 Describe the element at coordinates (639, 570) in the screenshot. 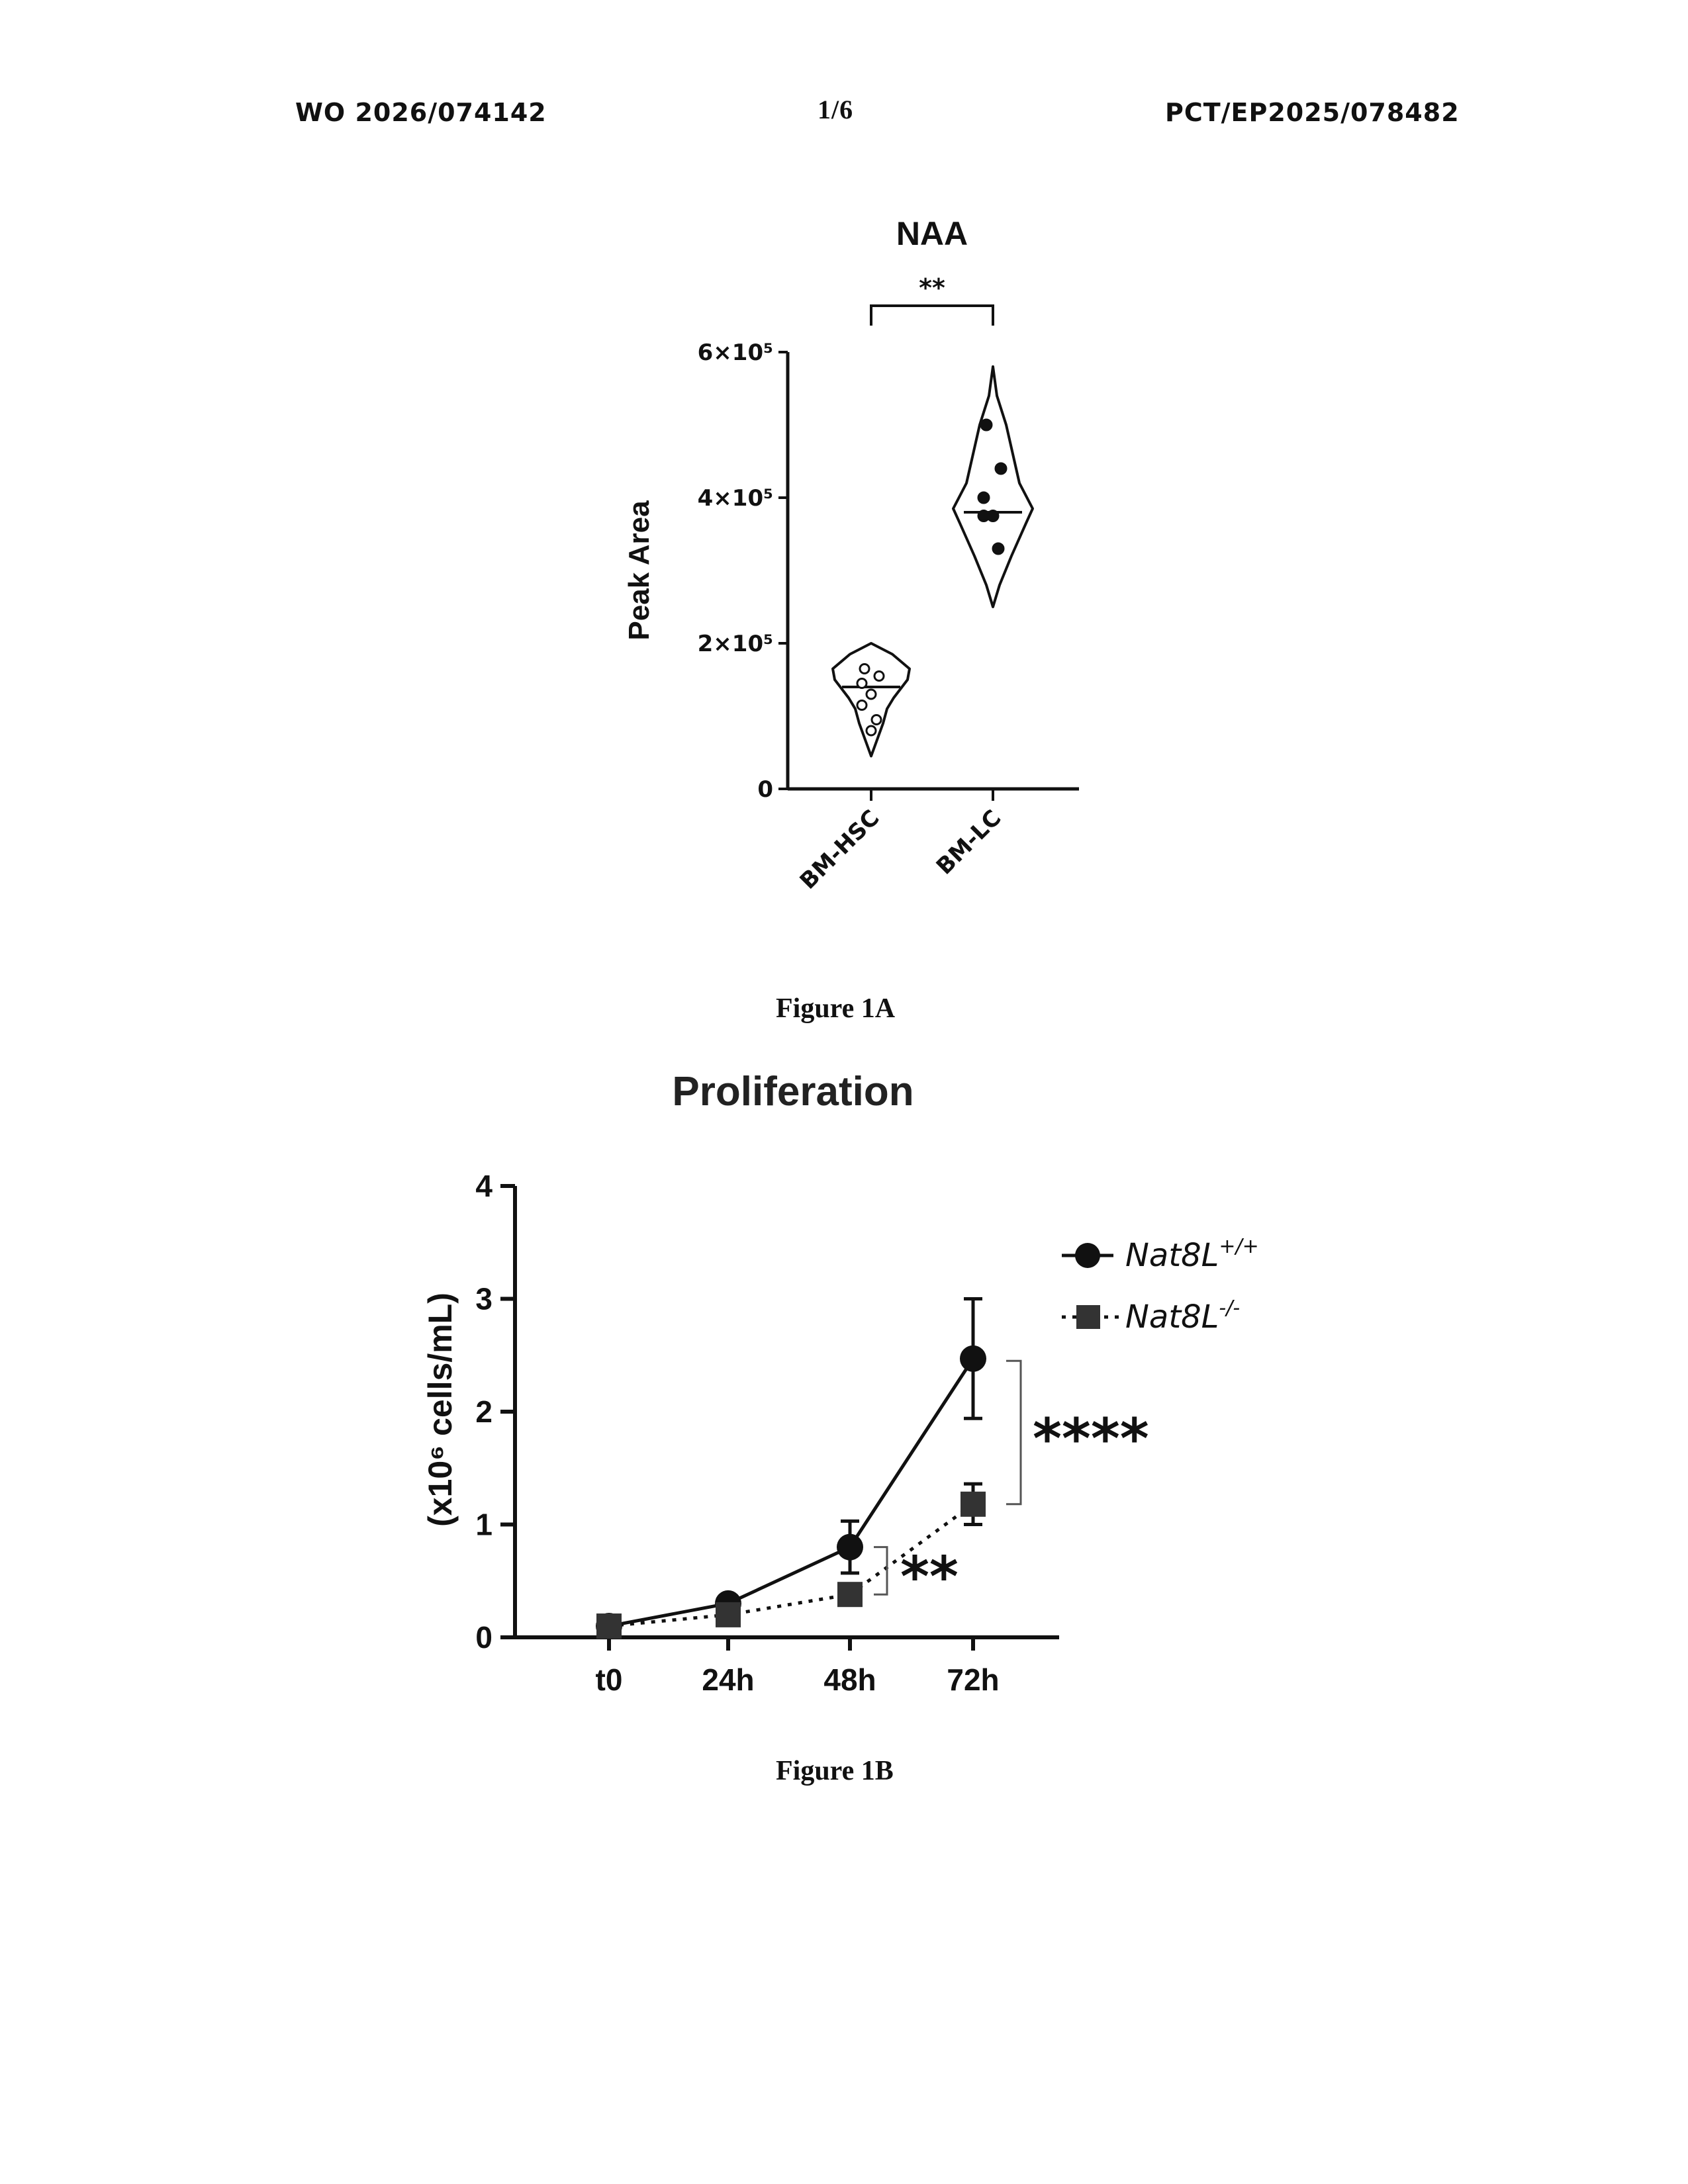

I see `y-axis-label: Peak Area` at that location.